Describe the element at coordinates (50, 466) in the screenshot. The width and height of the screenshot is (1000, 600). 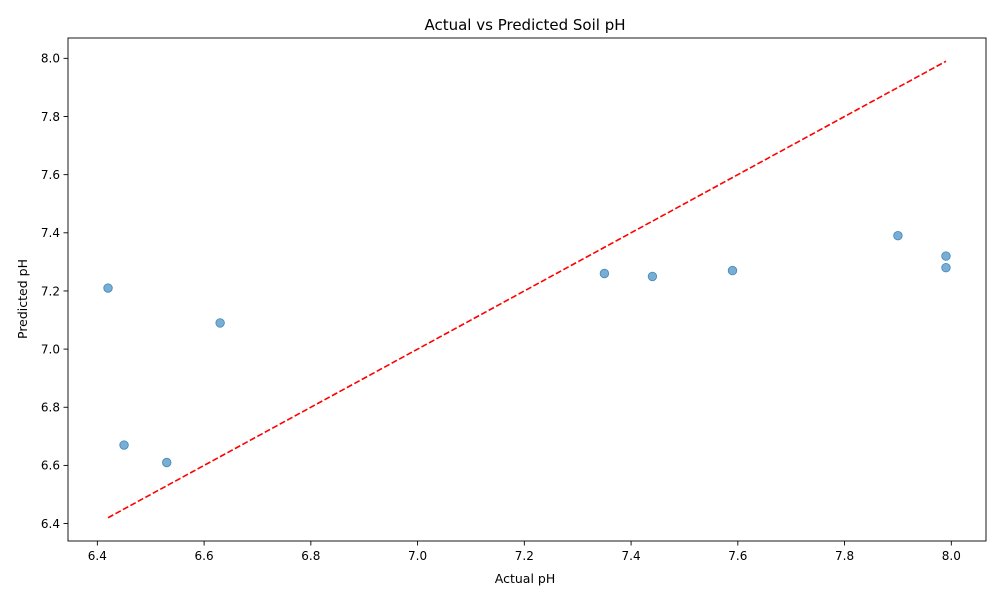
I see `y-tick-label: 6.6` at that location.